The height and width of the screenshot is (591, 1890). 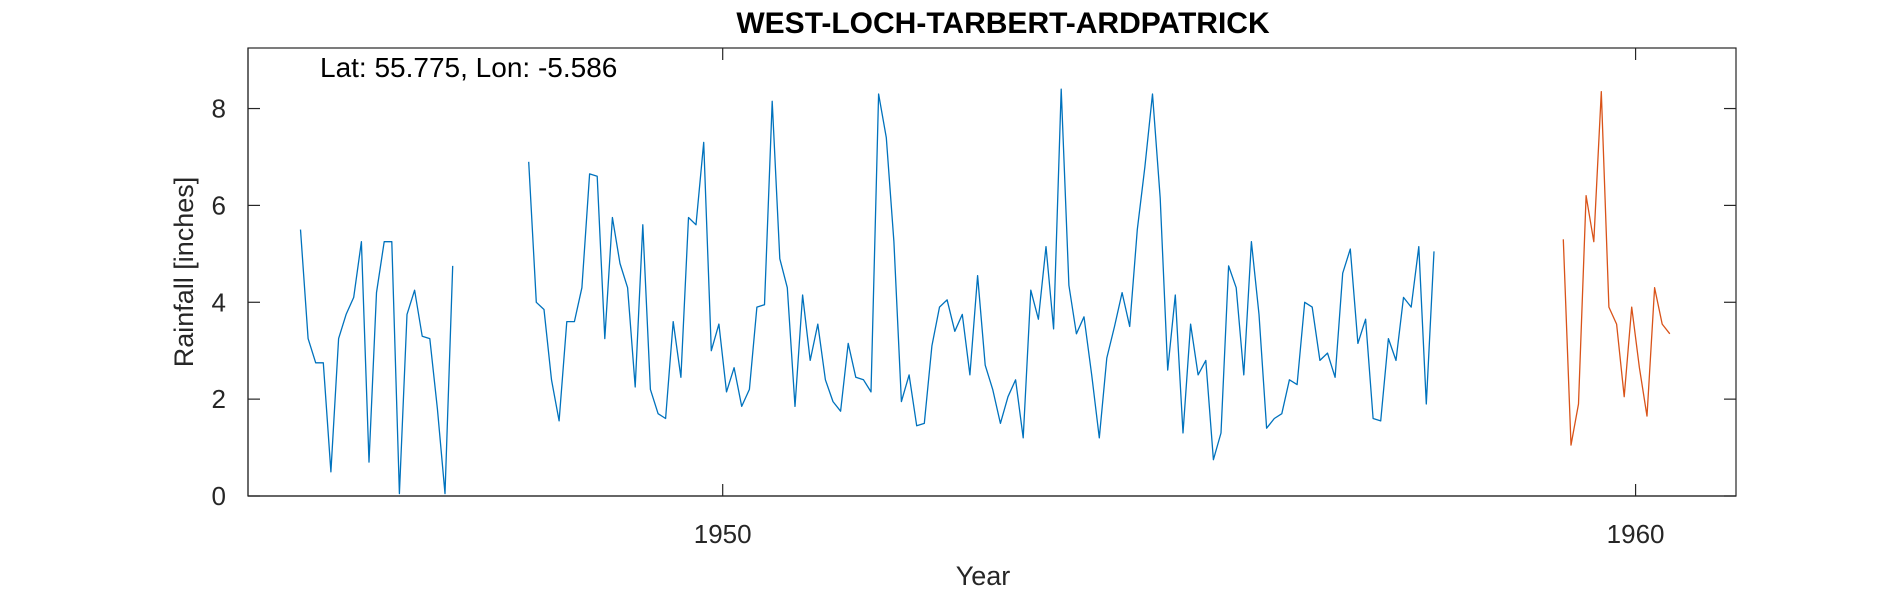 What do you see at coordinates (184, 272) in the screenshot?
I see `y-axis-label: Rainfall [inches]` at bounding box center [184, 272].